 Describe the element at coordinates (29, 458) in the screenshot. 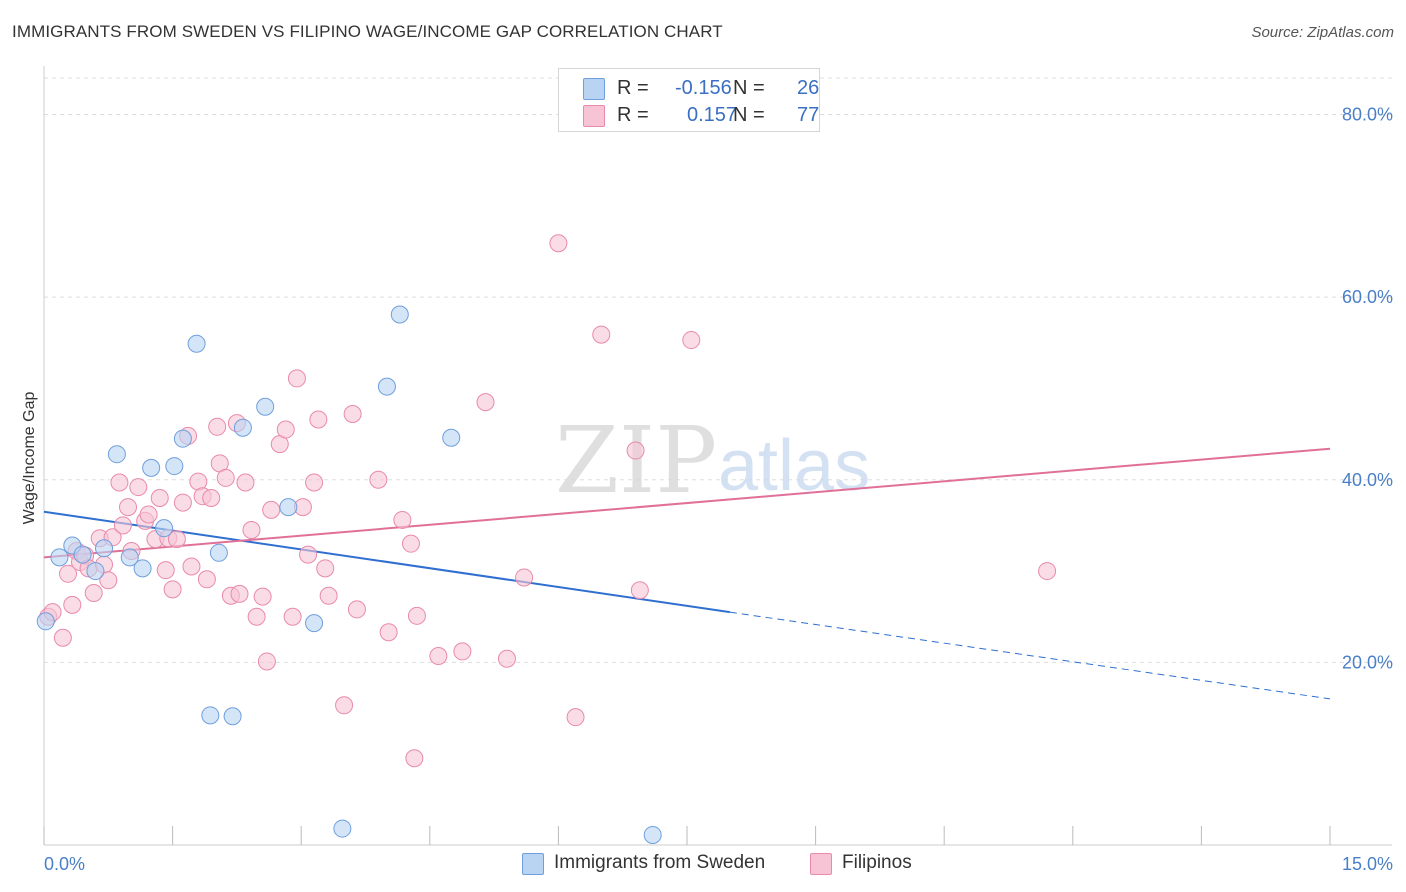

I see `y-axis-label: Wage/Income Gap` at that location.